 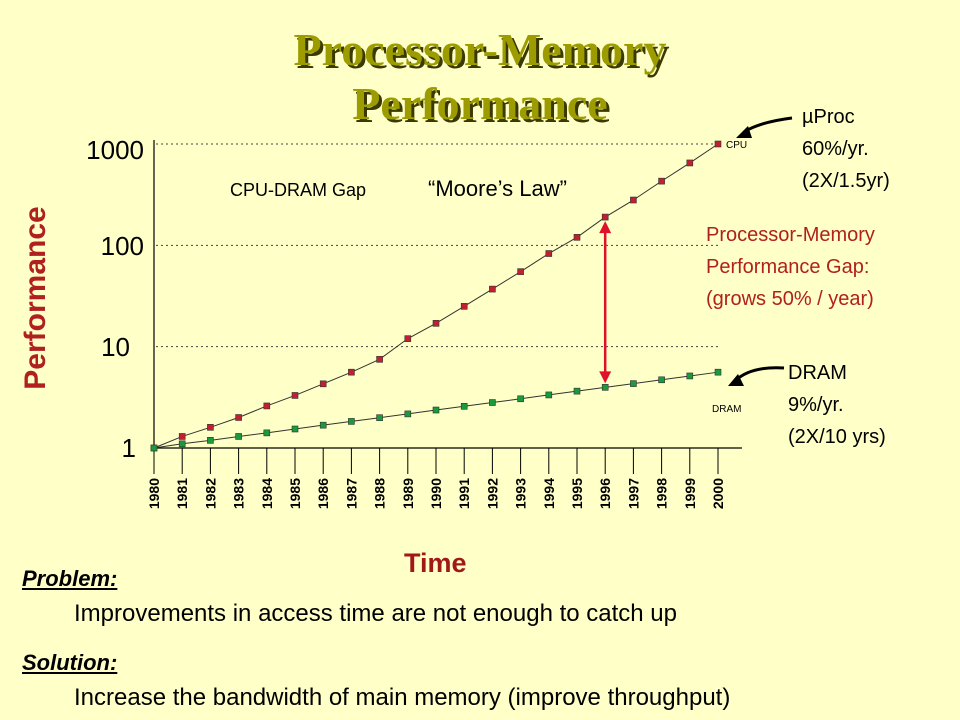 I want to click on x-tick-label-1997: 1997, so click(x=633, y=493).